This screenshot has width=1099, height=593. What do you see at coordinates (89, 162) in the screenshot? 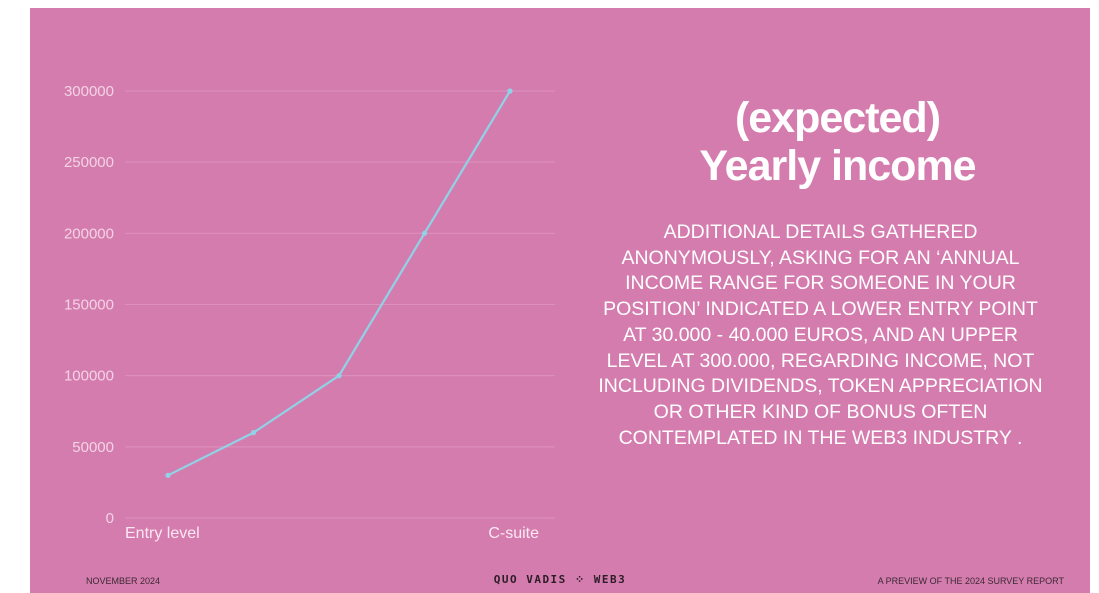
I see `y-tick-label: 250000` at bounding box center [89, 162].